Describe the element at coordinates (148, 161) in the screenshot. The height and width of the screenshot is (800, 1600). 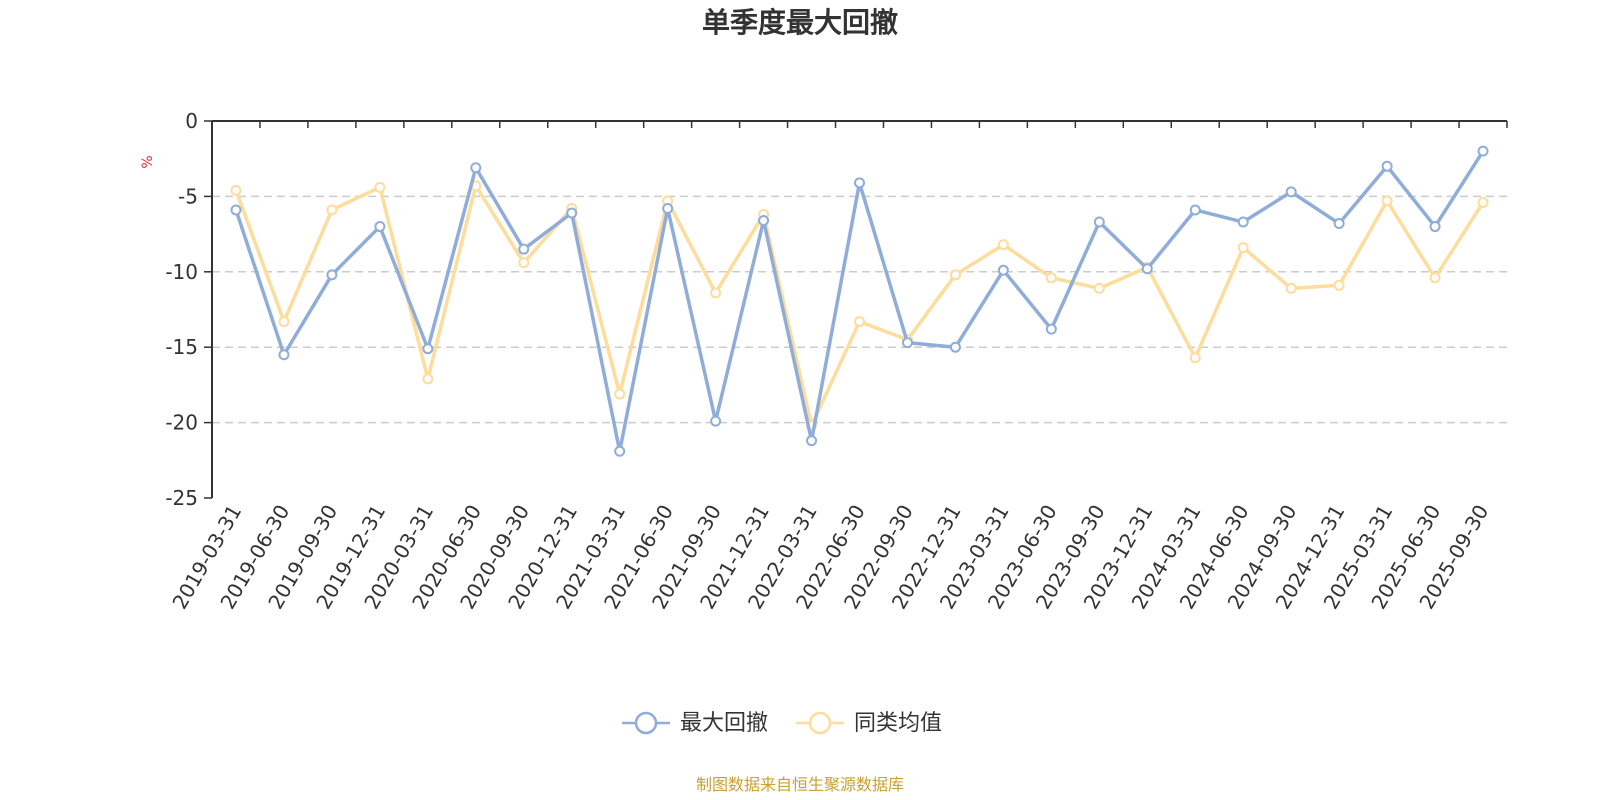
I see `y-axis-unit: %` at that location.